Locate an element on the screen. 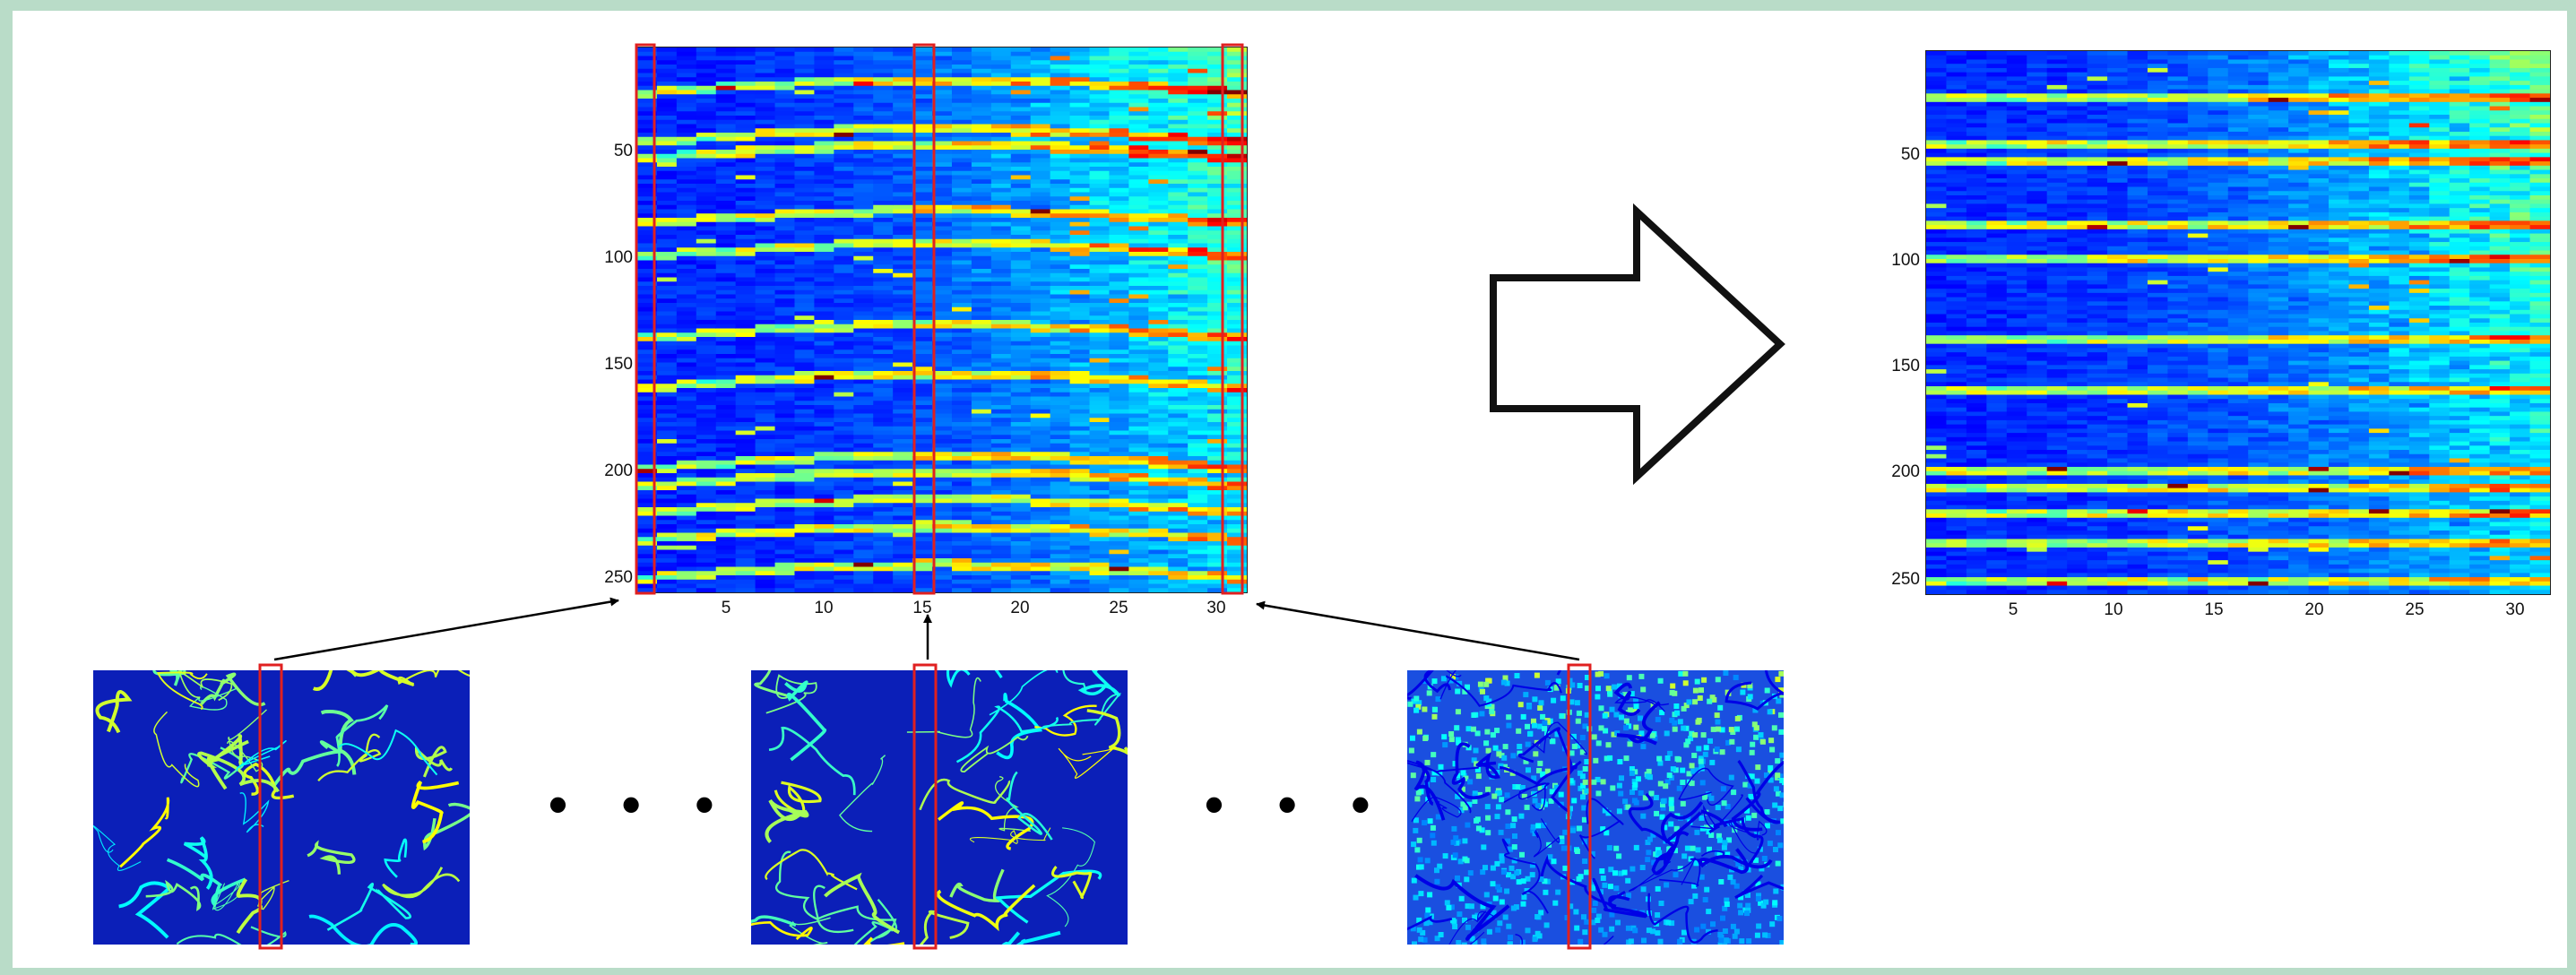 The height and width of the screenshot is (975, 2576). left-xtick-25: 25 is located at coordinates (1118, 608).